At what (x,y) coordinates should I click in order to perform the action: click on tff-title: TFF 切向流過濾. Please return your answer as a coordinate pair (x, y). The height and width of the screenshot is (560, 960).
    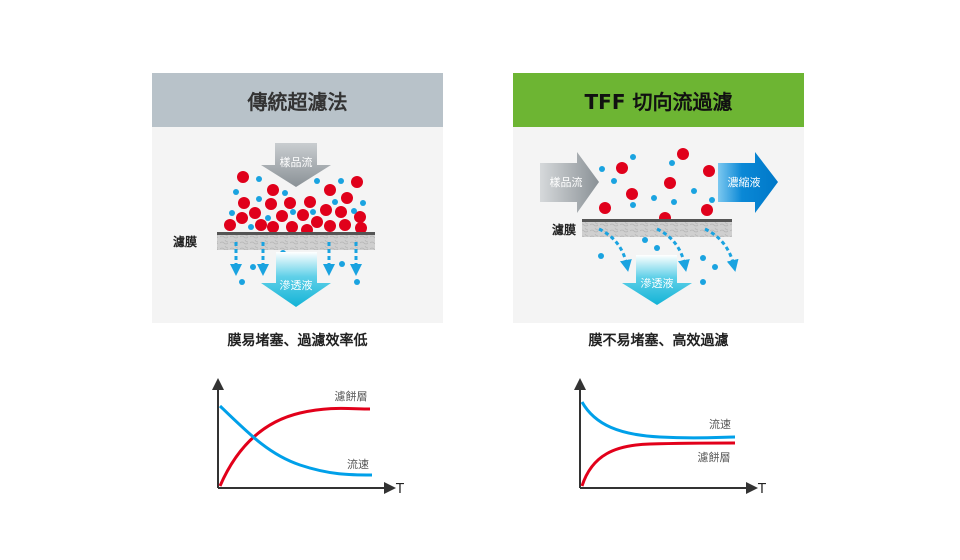
    Looking at the image, I should click on (658, 100).